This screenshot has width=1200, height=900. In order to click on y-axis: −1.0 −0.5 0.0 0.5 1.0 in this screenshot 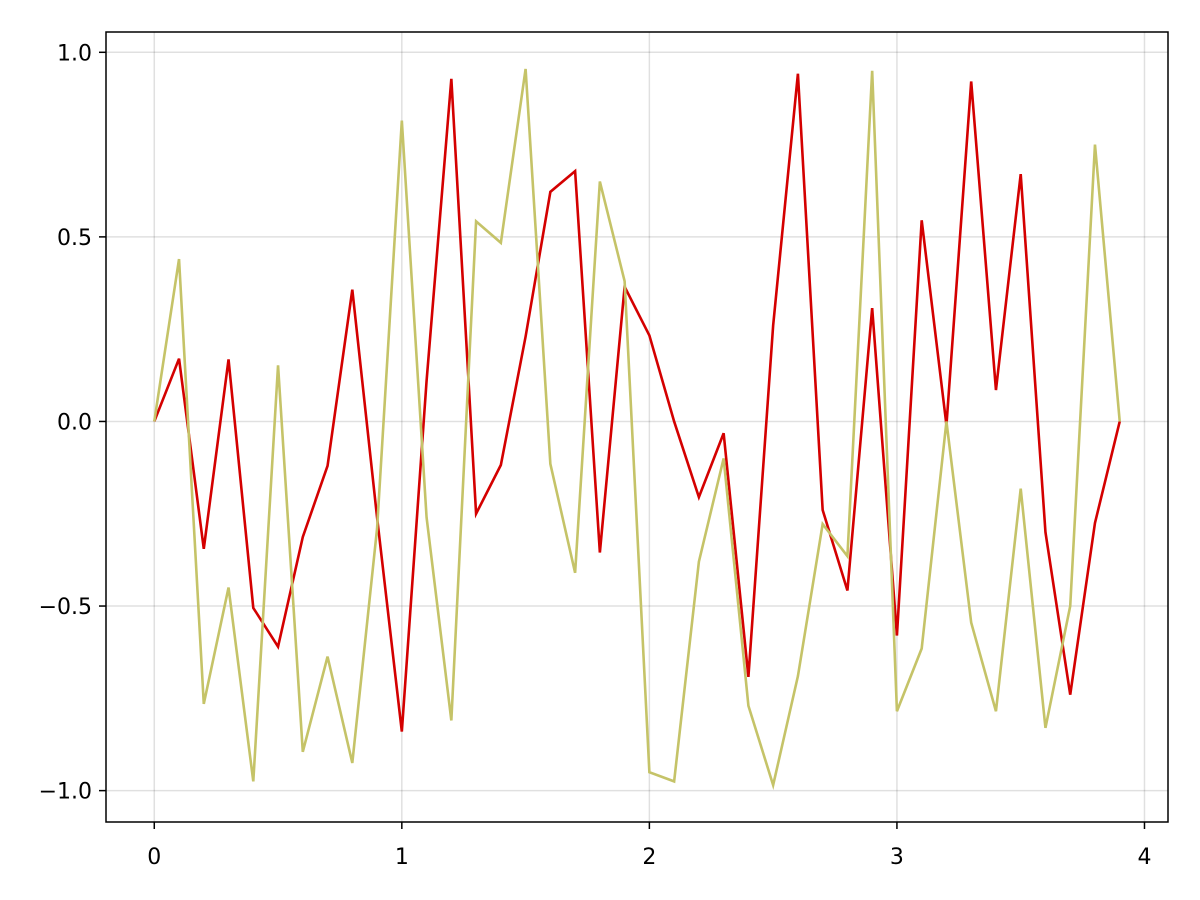, I will do `click(72, 423)`.